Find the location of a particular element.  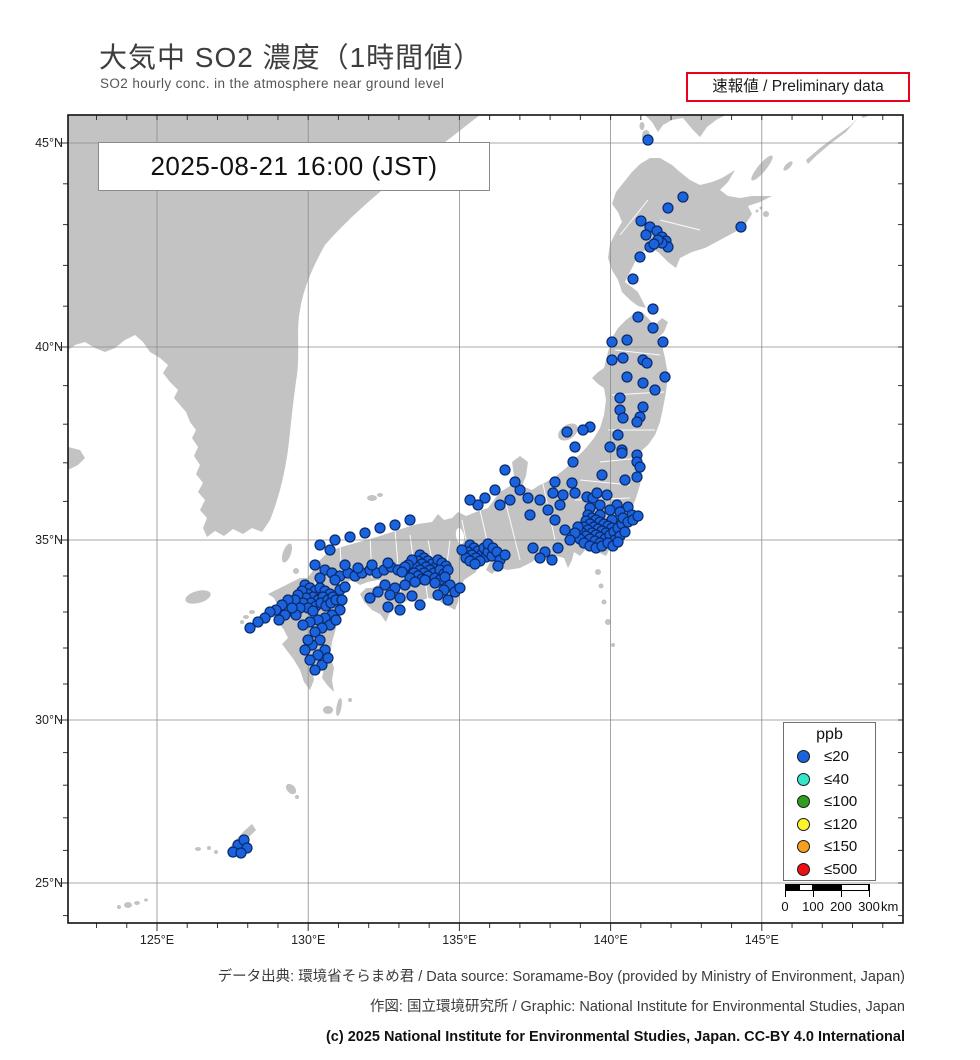

legend-color-dot-icon is located at coordinates (803, 869).